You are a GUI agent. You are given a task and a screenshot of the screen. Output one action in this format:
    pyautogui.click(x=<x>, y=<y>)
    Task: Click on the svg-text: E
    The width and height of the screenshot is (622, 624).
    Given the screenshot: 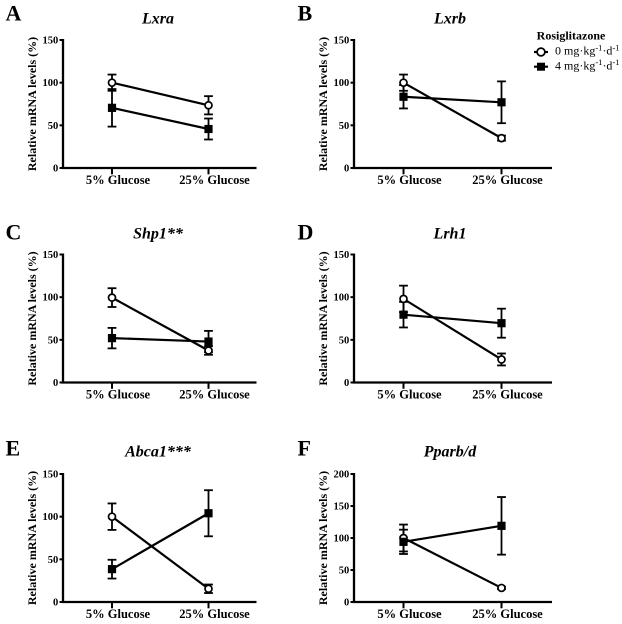 What is the action you would take?
    pyautogui.click(x=13, y=448)
    